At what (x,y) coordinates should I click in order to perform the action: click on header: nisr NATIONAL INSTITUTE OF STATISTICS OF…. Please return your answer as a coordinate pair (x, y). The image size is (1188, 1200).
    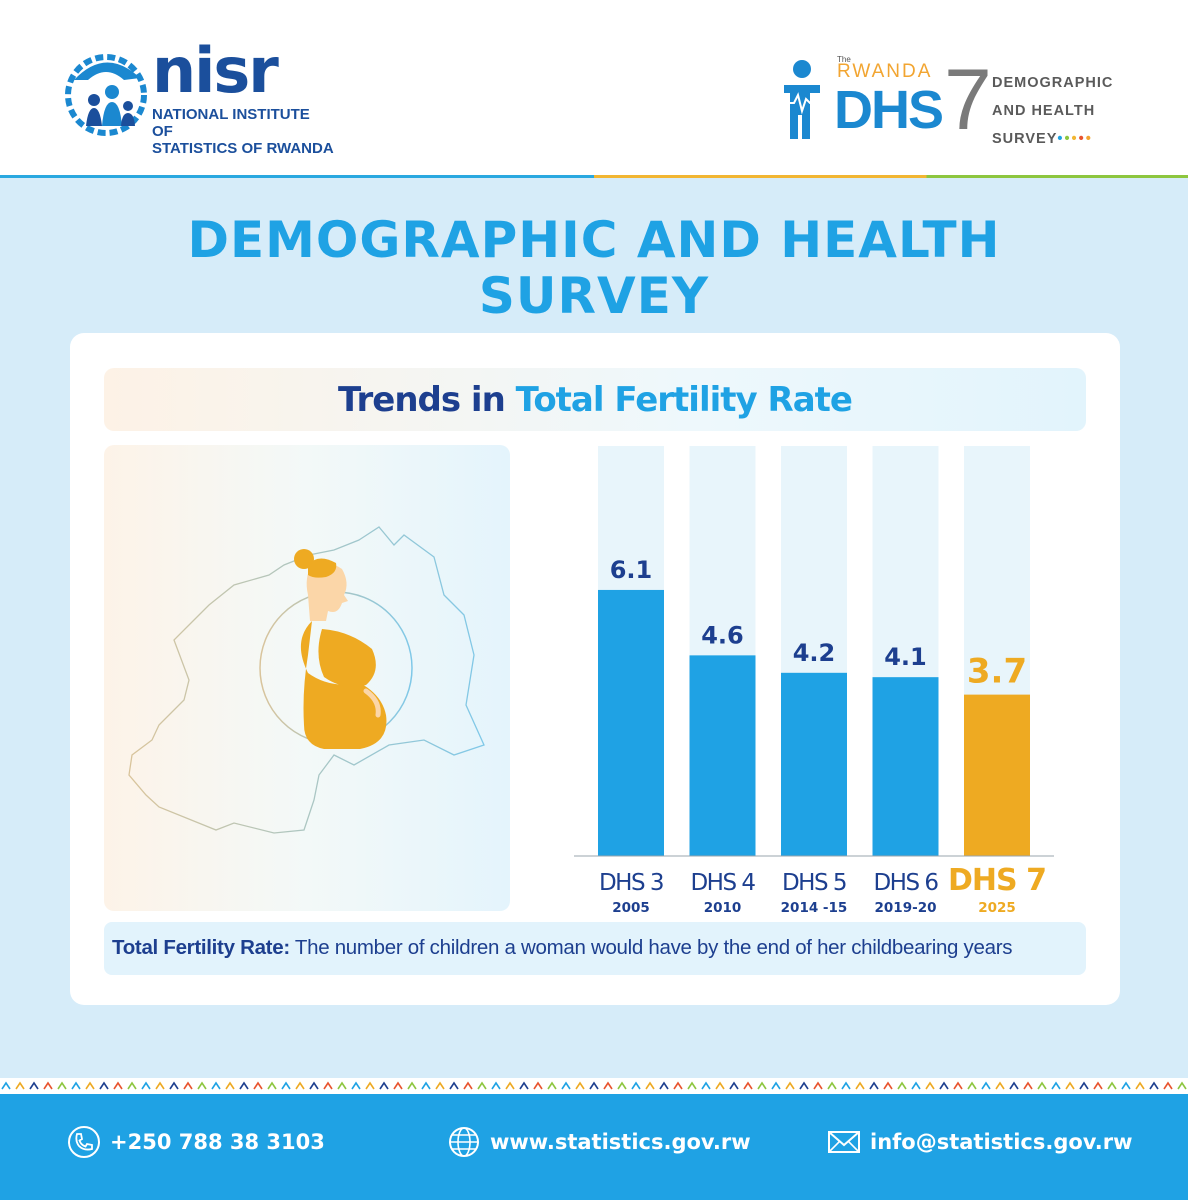
    Looking at the image, I should click on (594, 87).